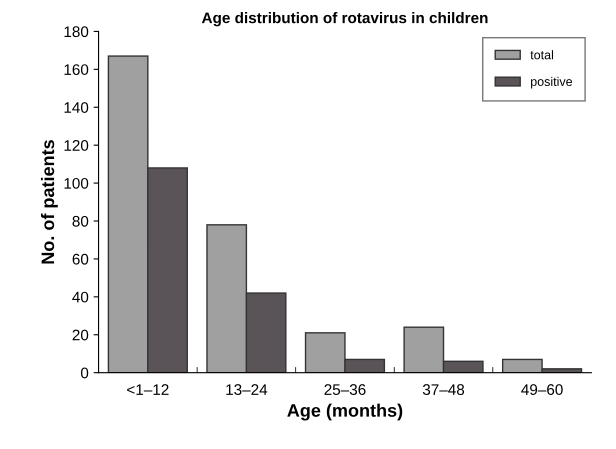 The width and height of the screenshot is (616, 449). Describe the element at coordinates (76, 32) in the screenshot. I see `y-tick-label: 180` at that location.